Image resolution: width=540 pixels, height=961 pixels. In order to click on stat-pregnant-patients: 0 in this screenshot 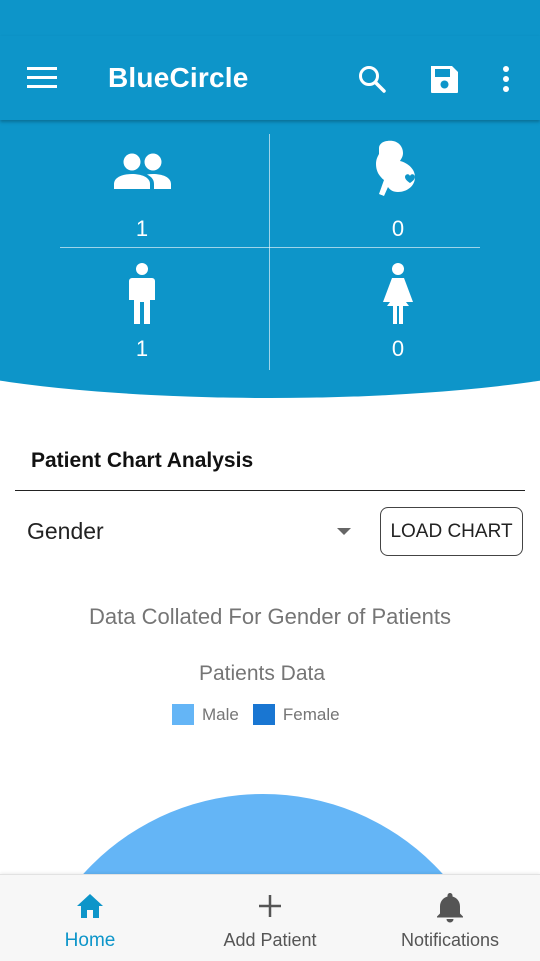, I will do `click(398, 190)`.